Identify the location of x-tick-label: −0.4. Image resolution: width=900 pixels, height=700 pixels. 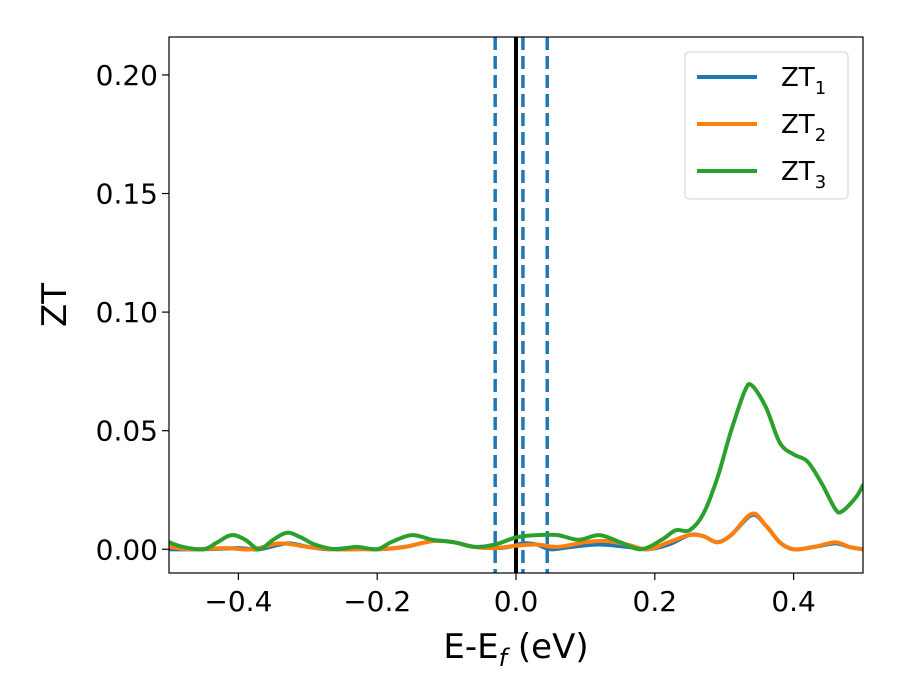
(238, 601).